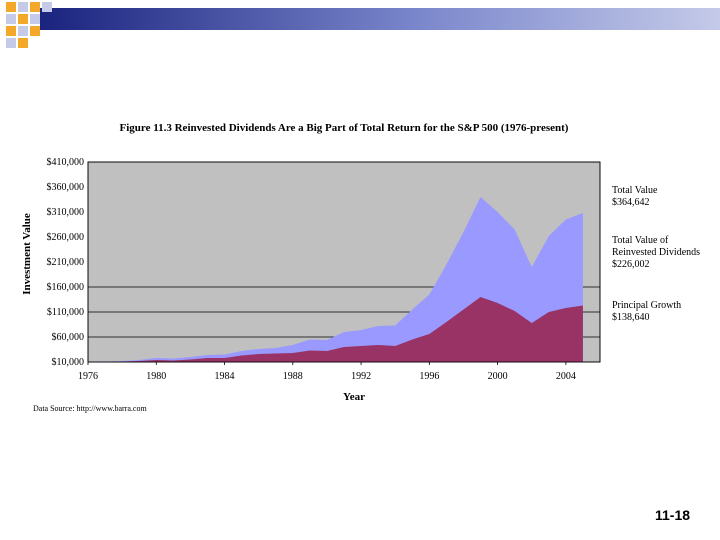  I want to click on y-tick-label: $310,000, so click(66, 212).